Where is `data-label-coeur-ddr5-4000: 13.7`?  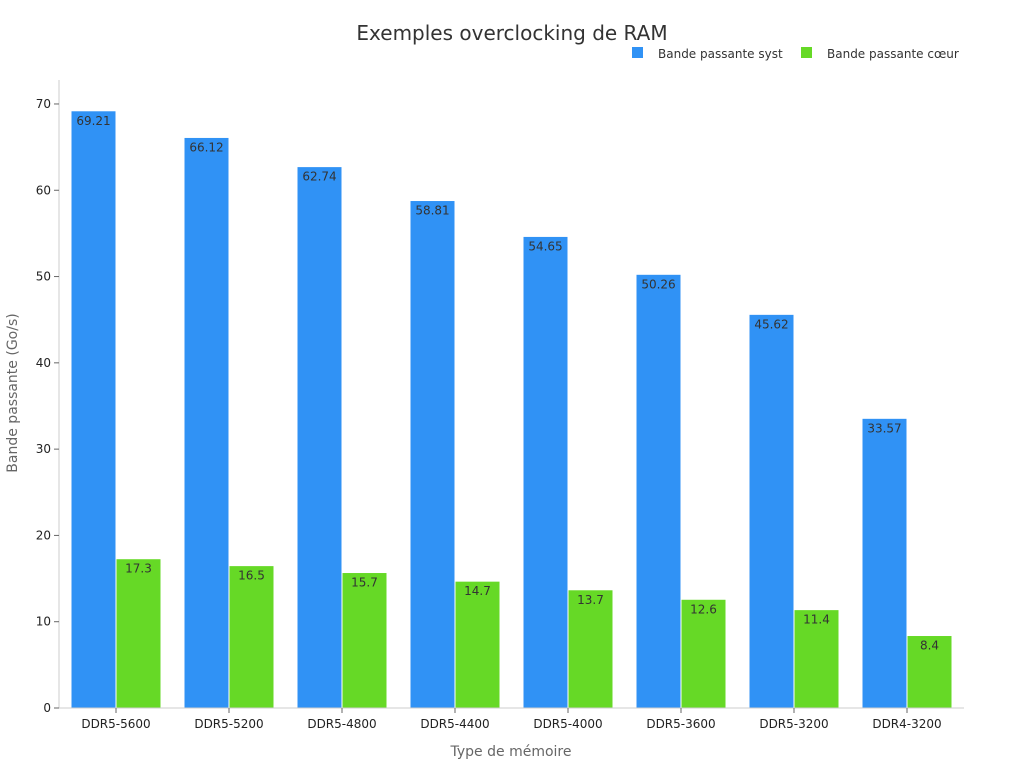
data-label-coeur-ddr5-4000: 13.7 is located at coordinates (590, 600).